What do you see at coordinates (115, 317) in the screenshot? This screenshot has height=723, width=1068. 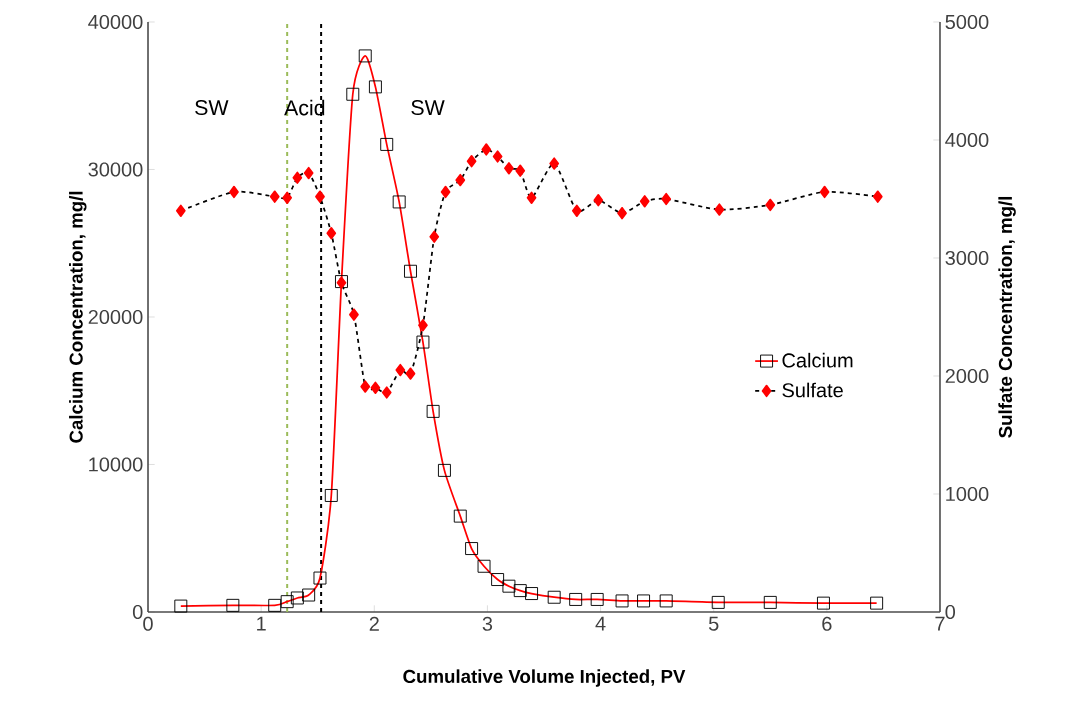 I see `y-tick-label: 20000` at bounding box center [115, 317].